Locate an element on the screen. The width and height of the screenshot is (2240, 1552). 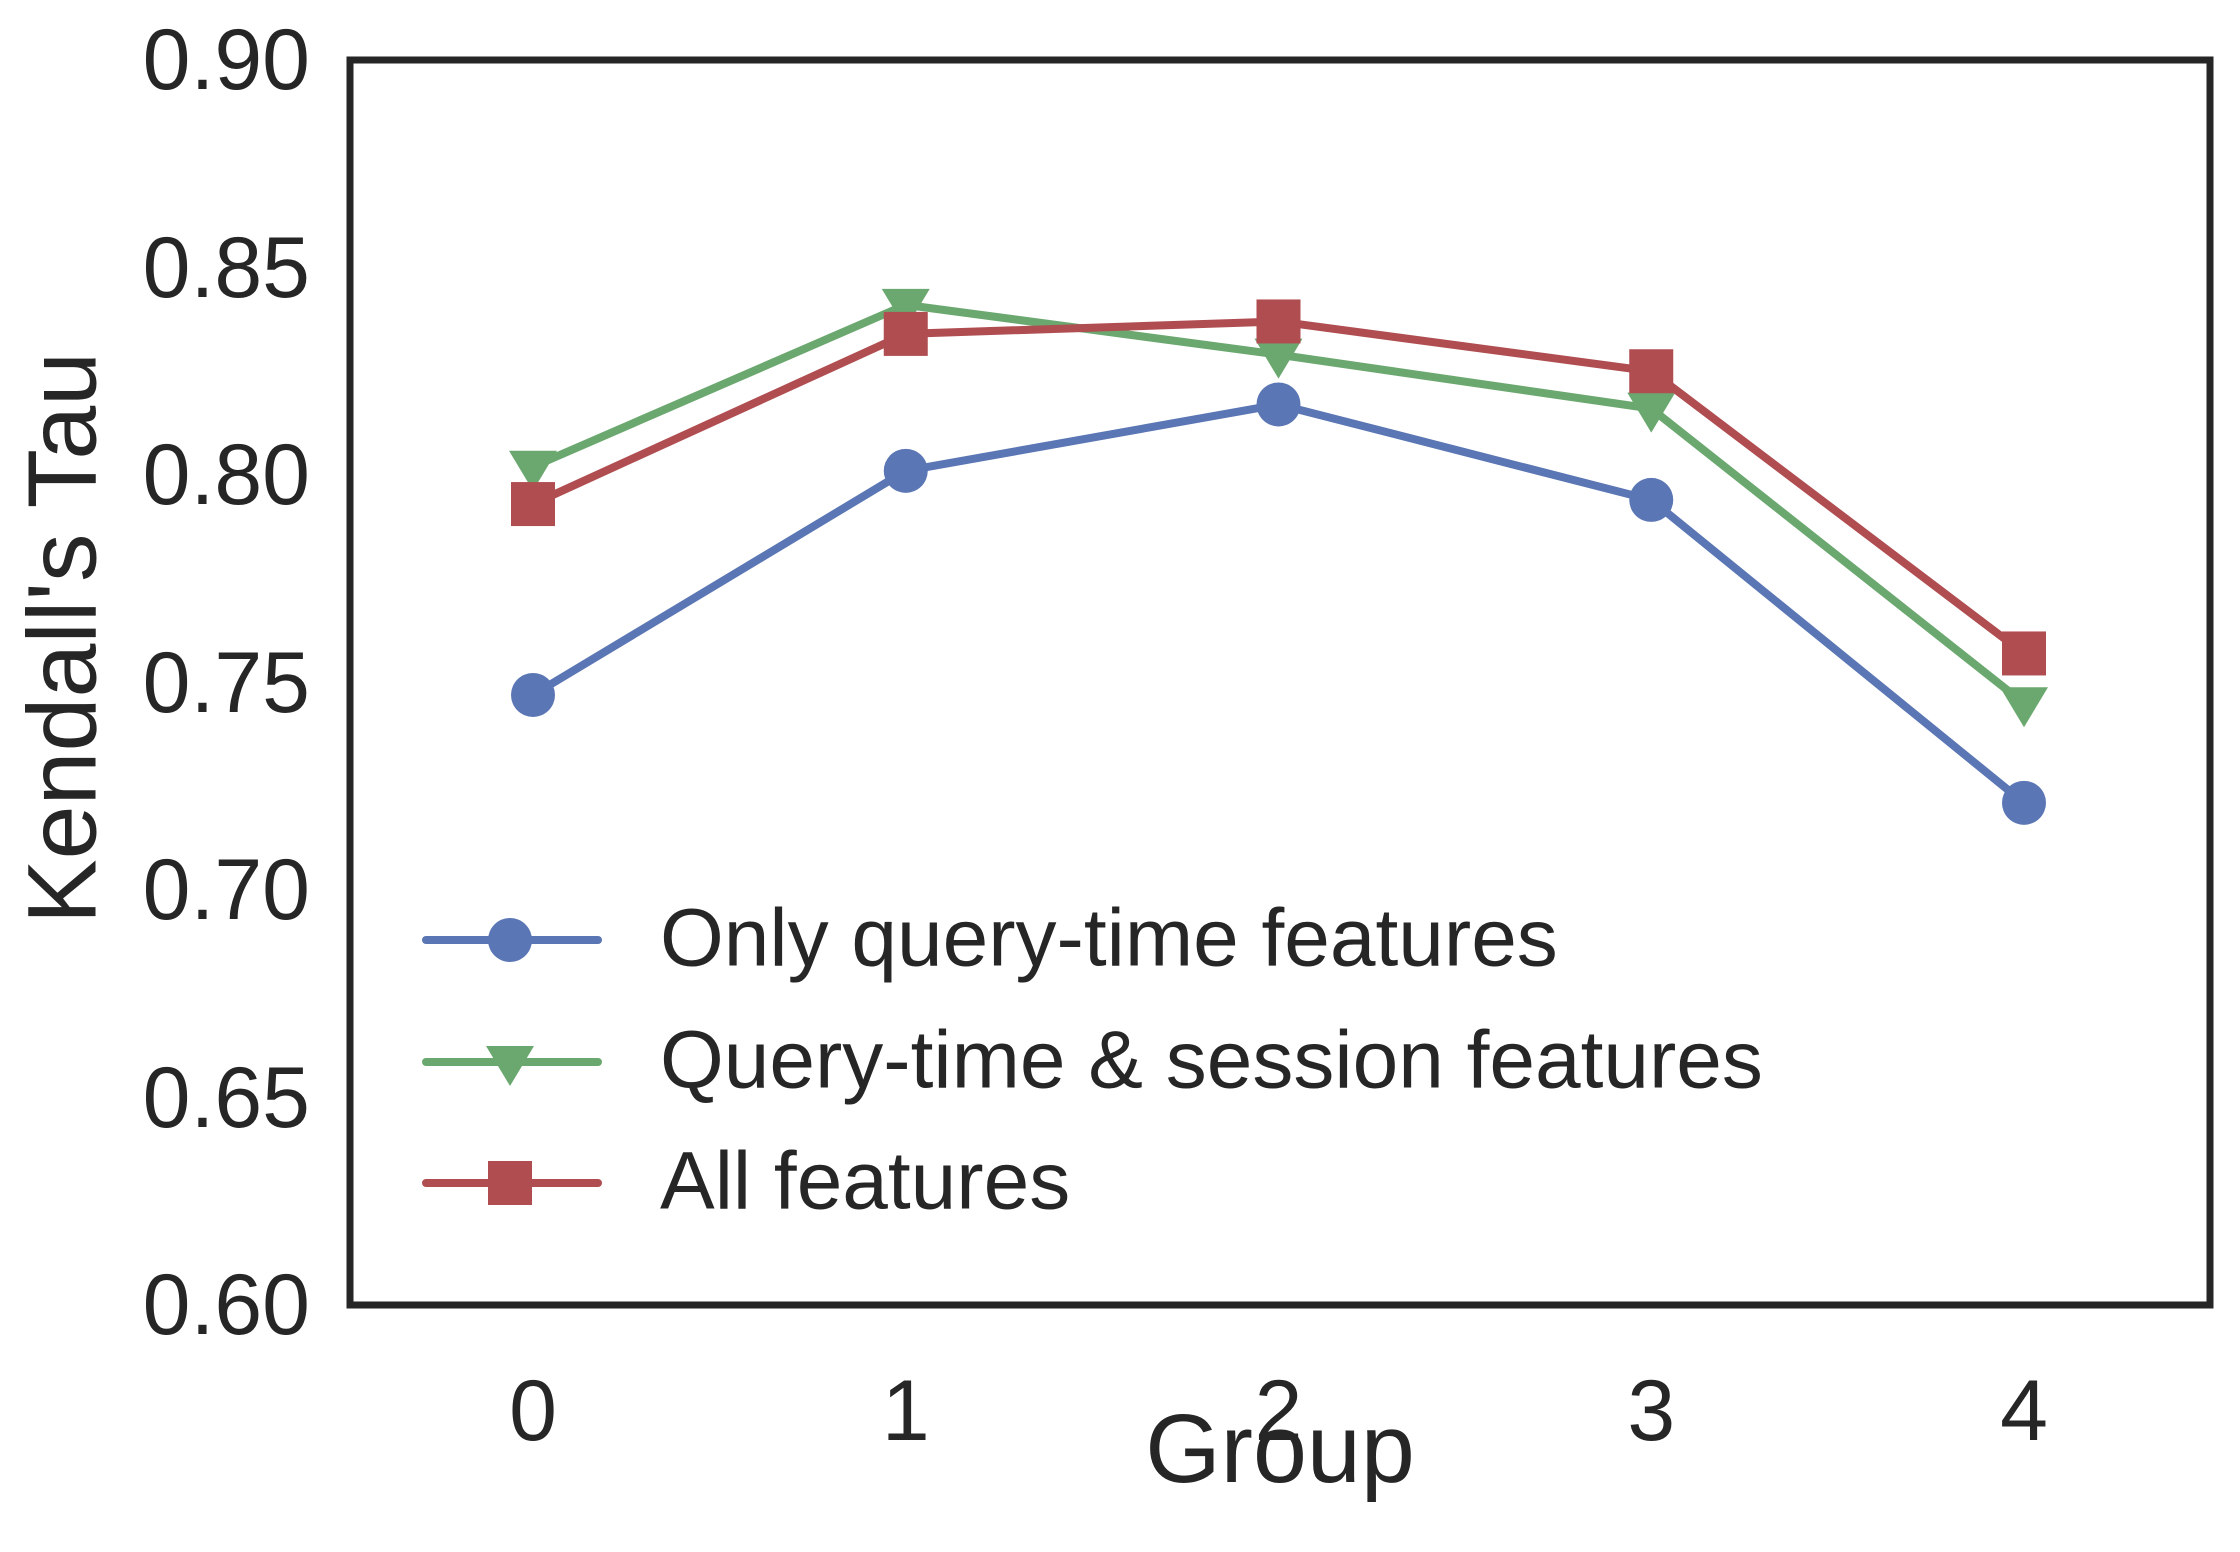
x-tick-label: 0 is located at coordinates (533, 1411).